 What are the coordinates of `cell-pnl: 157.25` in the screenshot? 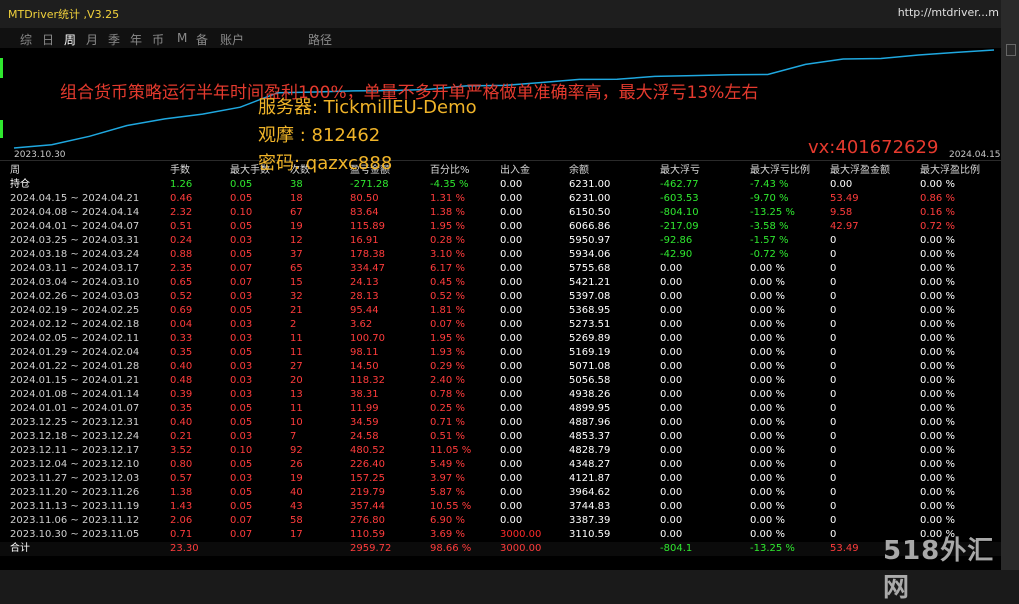 It's located at (367, 478).